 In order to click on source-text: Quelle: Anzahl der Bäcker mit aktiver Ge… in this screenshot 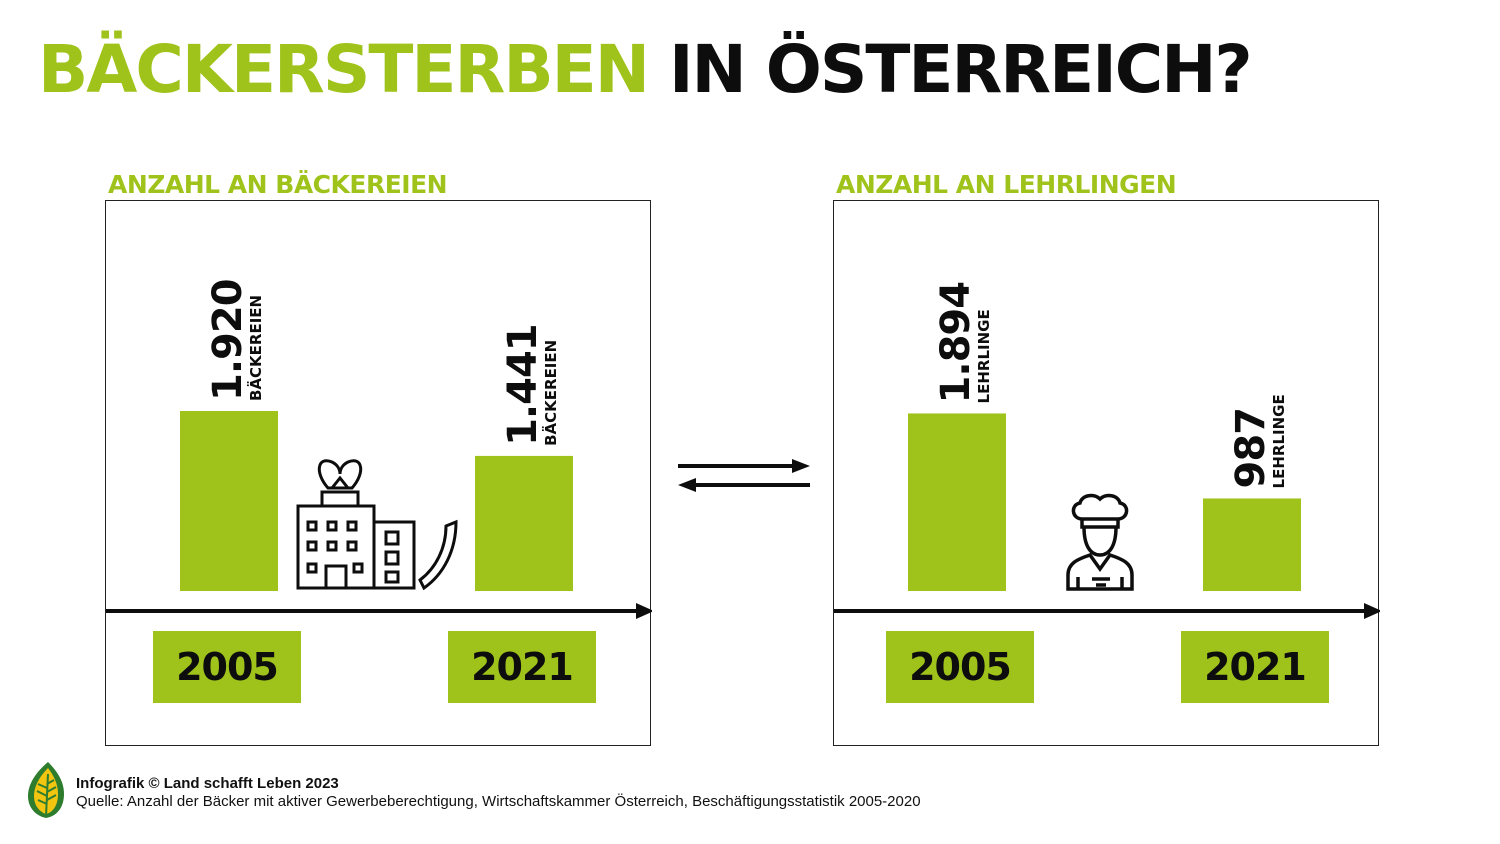, I will do `click(498, 801)`.